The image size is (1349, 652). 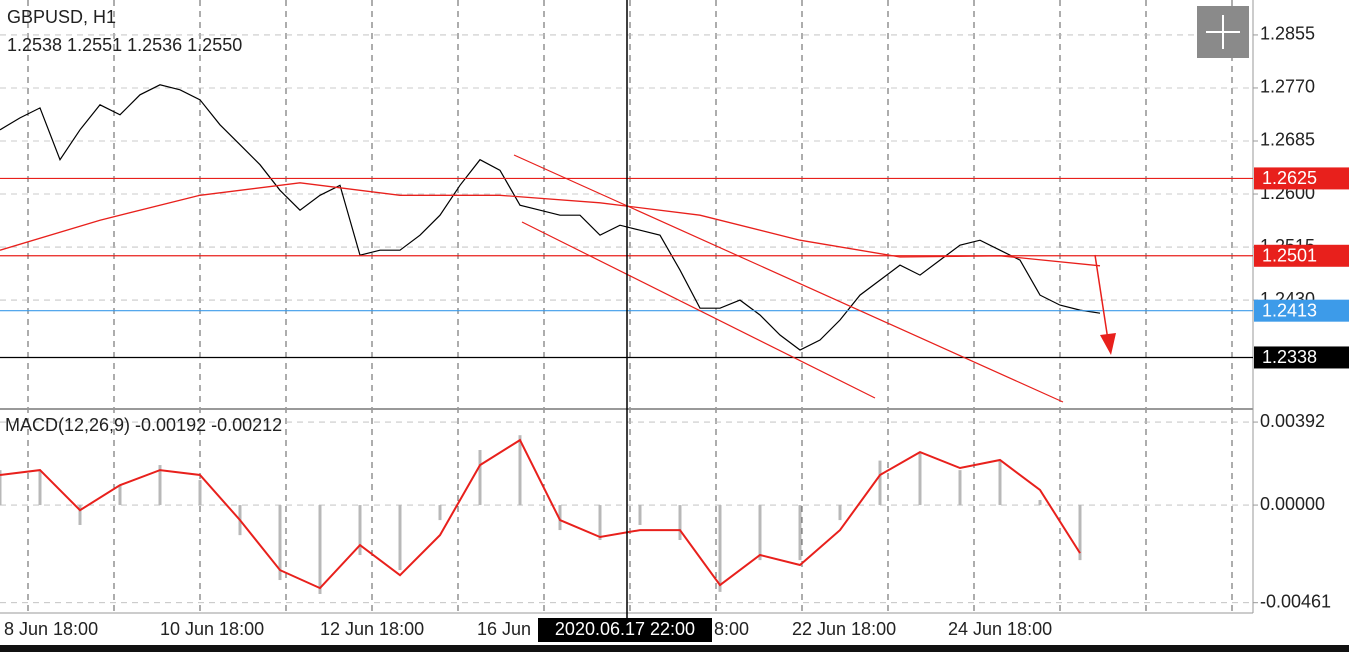 I want to click on y-tick-label: 1.2855, so click(x=1287, y=34).